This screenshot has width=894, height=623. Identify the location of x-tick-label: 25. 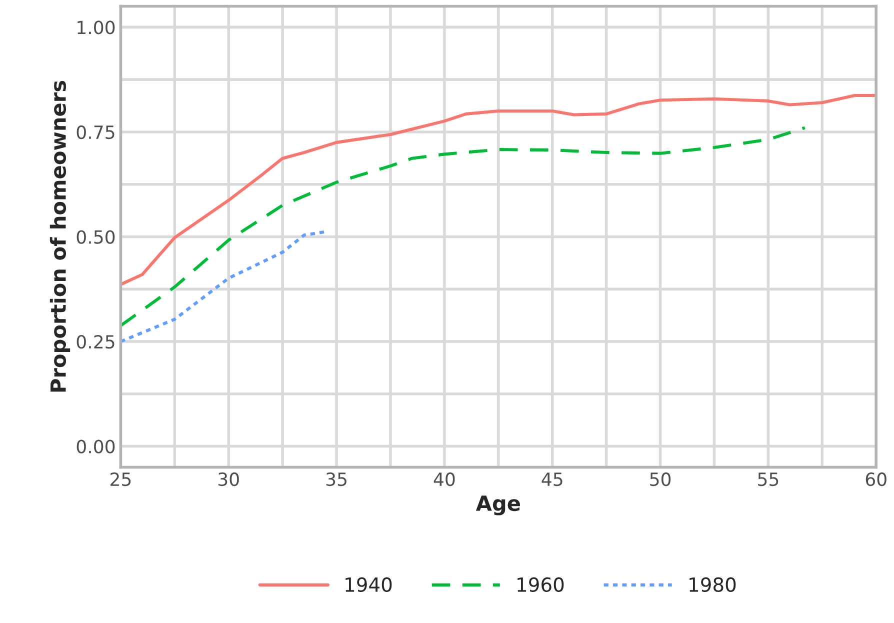
(120, 479).